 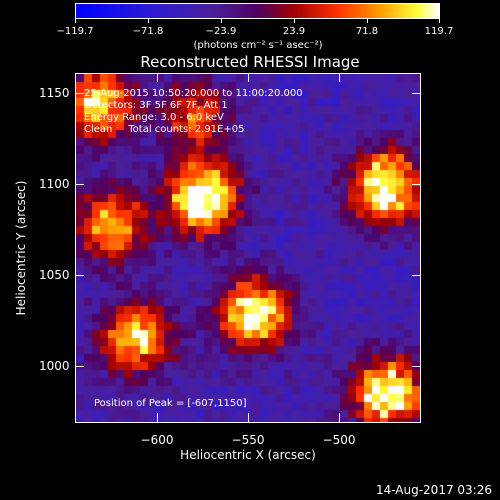 I want to click on y-tick-label: 1100, so click(x=54, y=184).